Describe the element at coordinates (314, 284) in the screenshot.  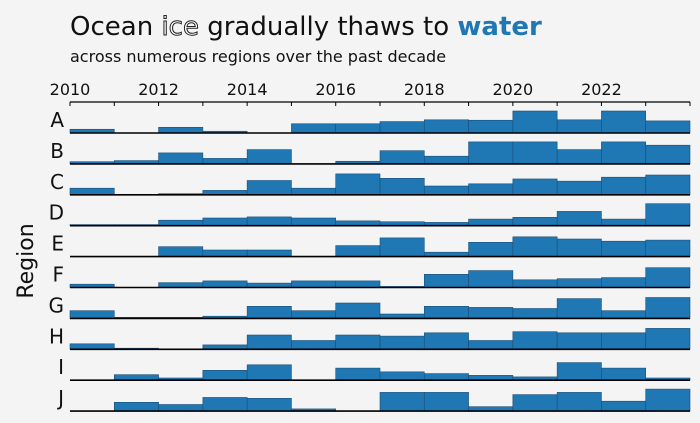
I see `bar-f-2015` at that location.